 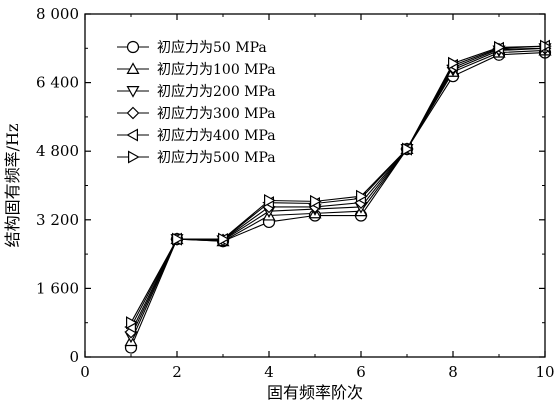 What do you see at coordinates (216, 135) in the screenshot?
I see `legend-label: 初应力为400 MPa` at bounding box center [216, 135].